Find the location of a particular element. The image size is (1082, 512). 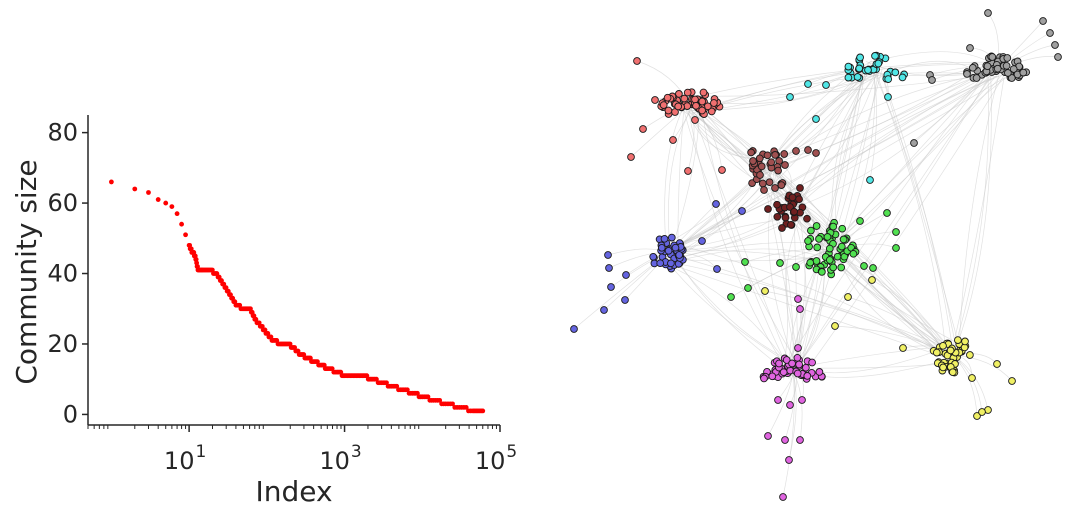

x-axis-title: Index is located at coordinates (293, 491).